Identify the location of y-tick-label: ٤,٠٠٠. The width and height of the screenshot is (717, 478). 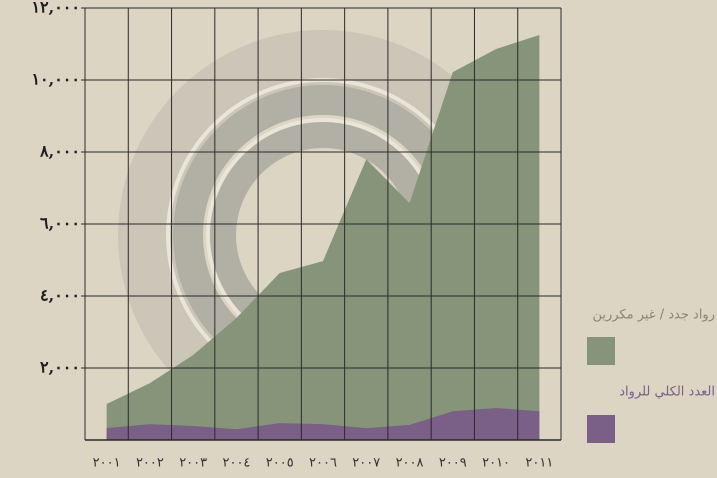
(60, 295).